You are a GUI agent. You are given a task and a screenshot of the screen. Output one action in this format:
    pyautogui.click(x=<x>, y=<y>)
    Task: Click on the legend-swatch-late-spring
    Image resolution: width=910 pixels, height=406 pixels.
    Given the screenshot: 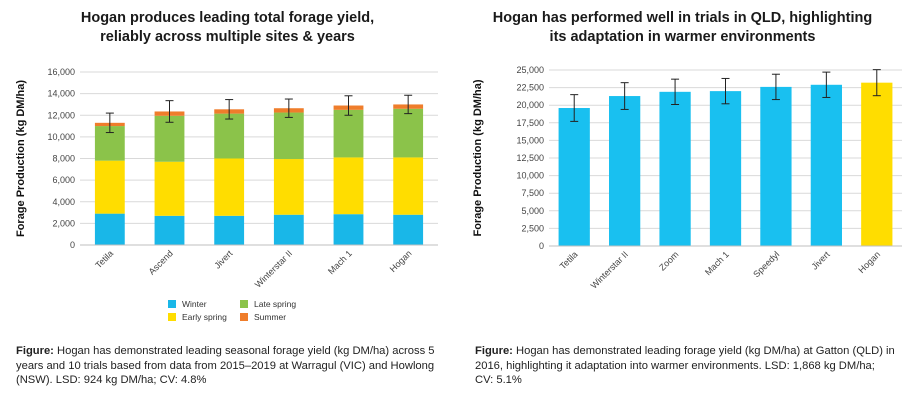 What is the action you would take?
    pyautogui.click(x=244, y=304)
    